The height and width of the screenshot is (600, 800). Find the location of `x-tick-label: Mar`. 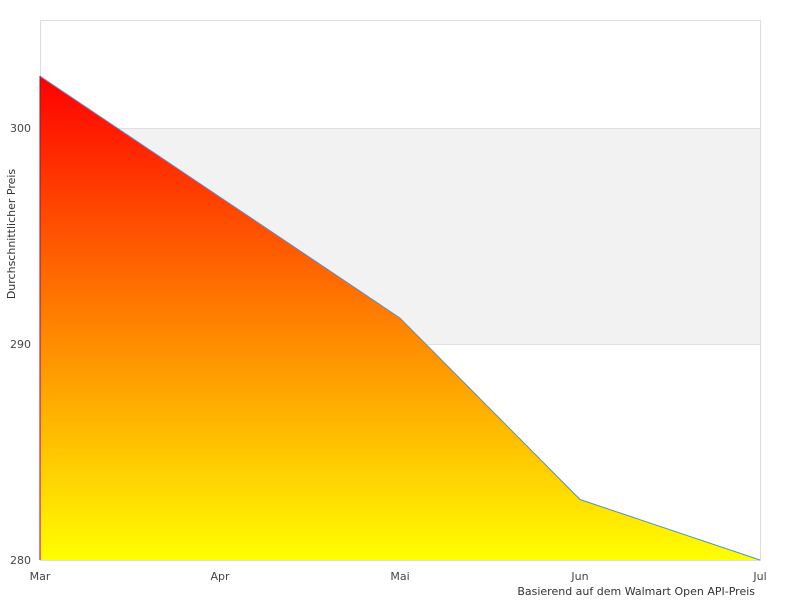

x-tick-label: Mar is located at coordinates (40, 576).